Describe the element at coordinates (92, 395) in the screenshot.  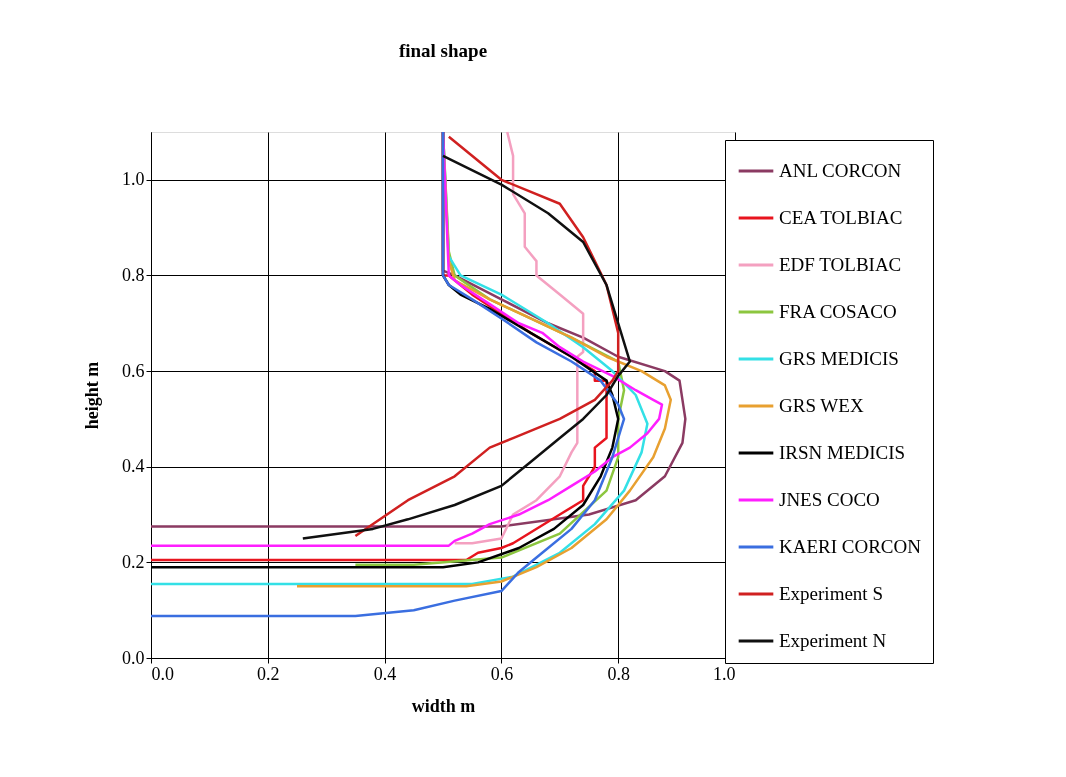
I see `y-axis-title: height m` at that location.